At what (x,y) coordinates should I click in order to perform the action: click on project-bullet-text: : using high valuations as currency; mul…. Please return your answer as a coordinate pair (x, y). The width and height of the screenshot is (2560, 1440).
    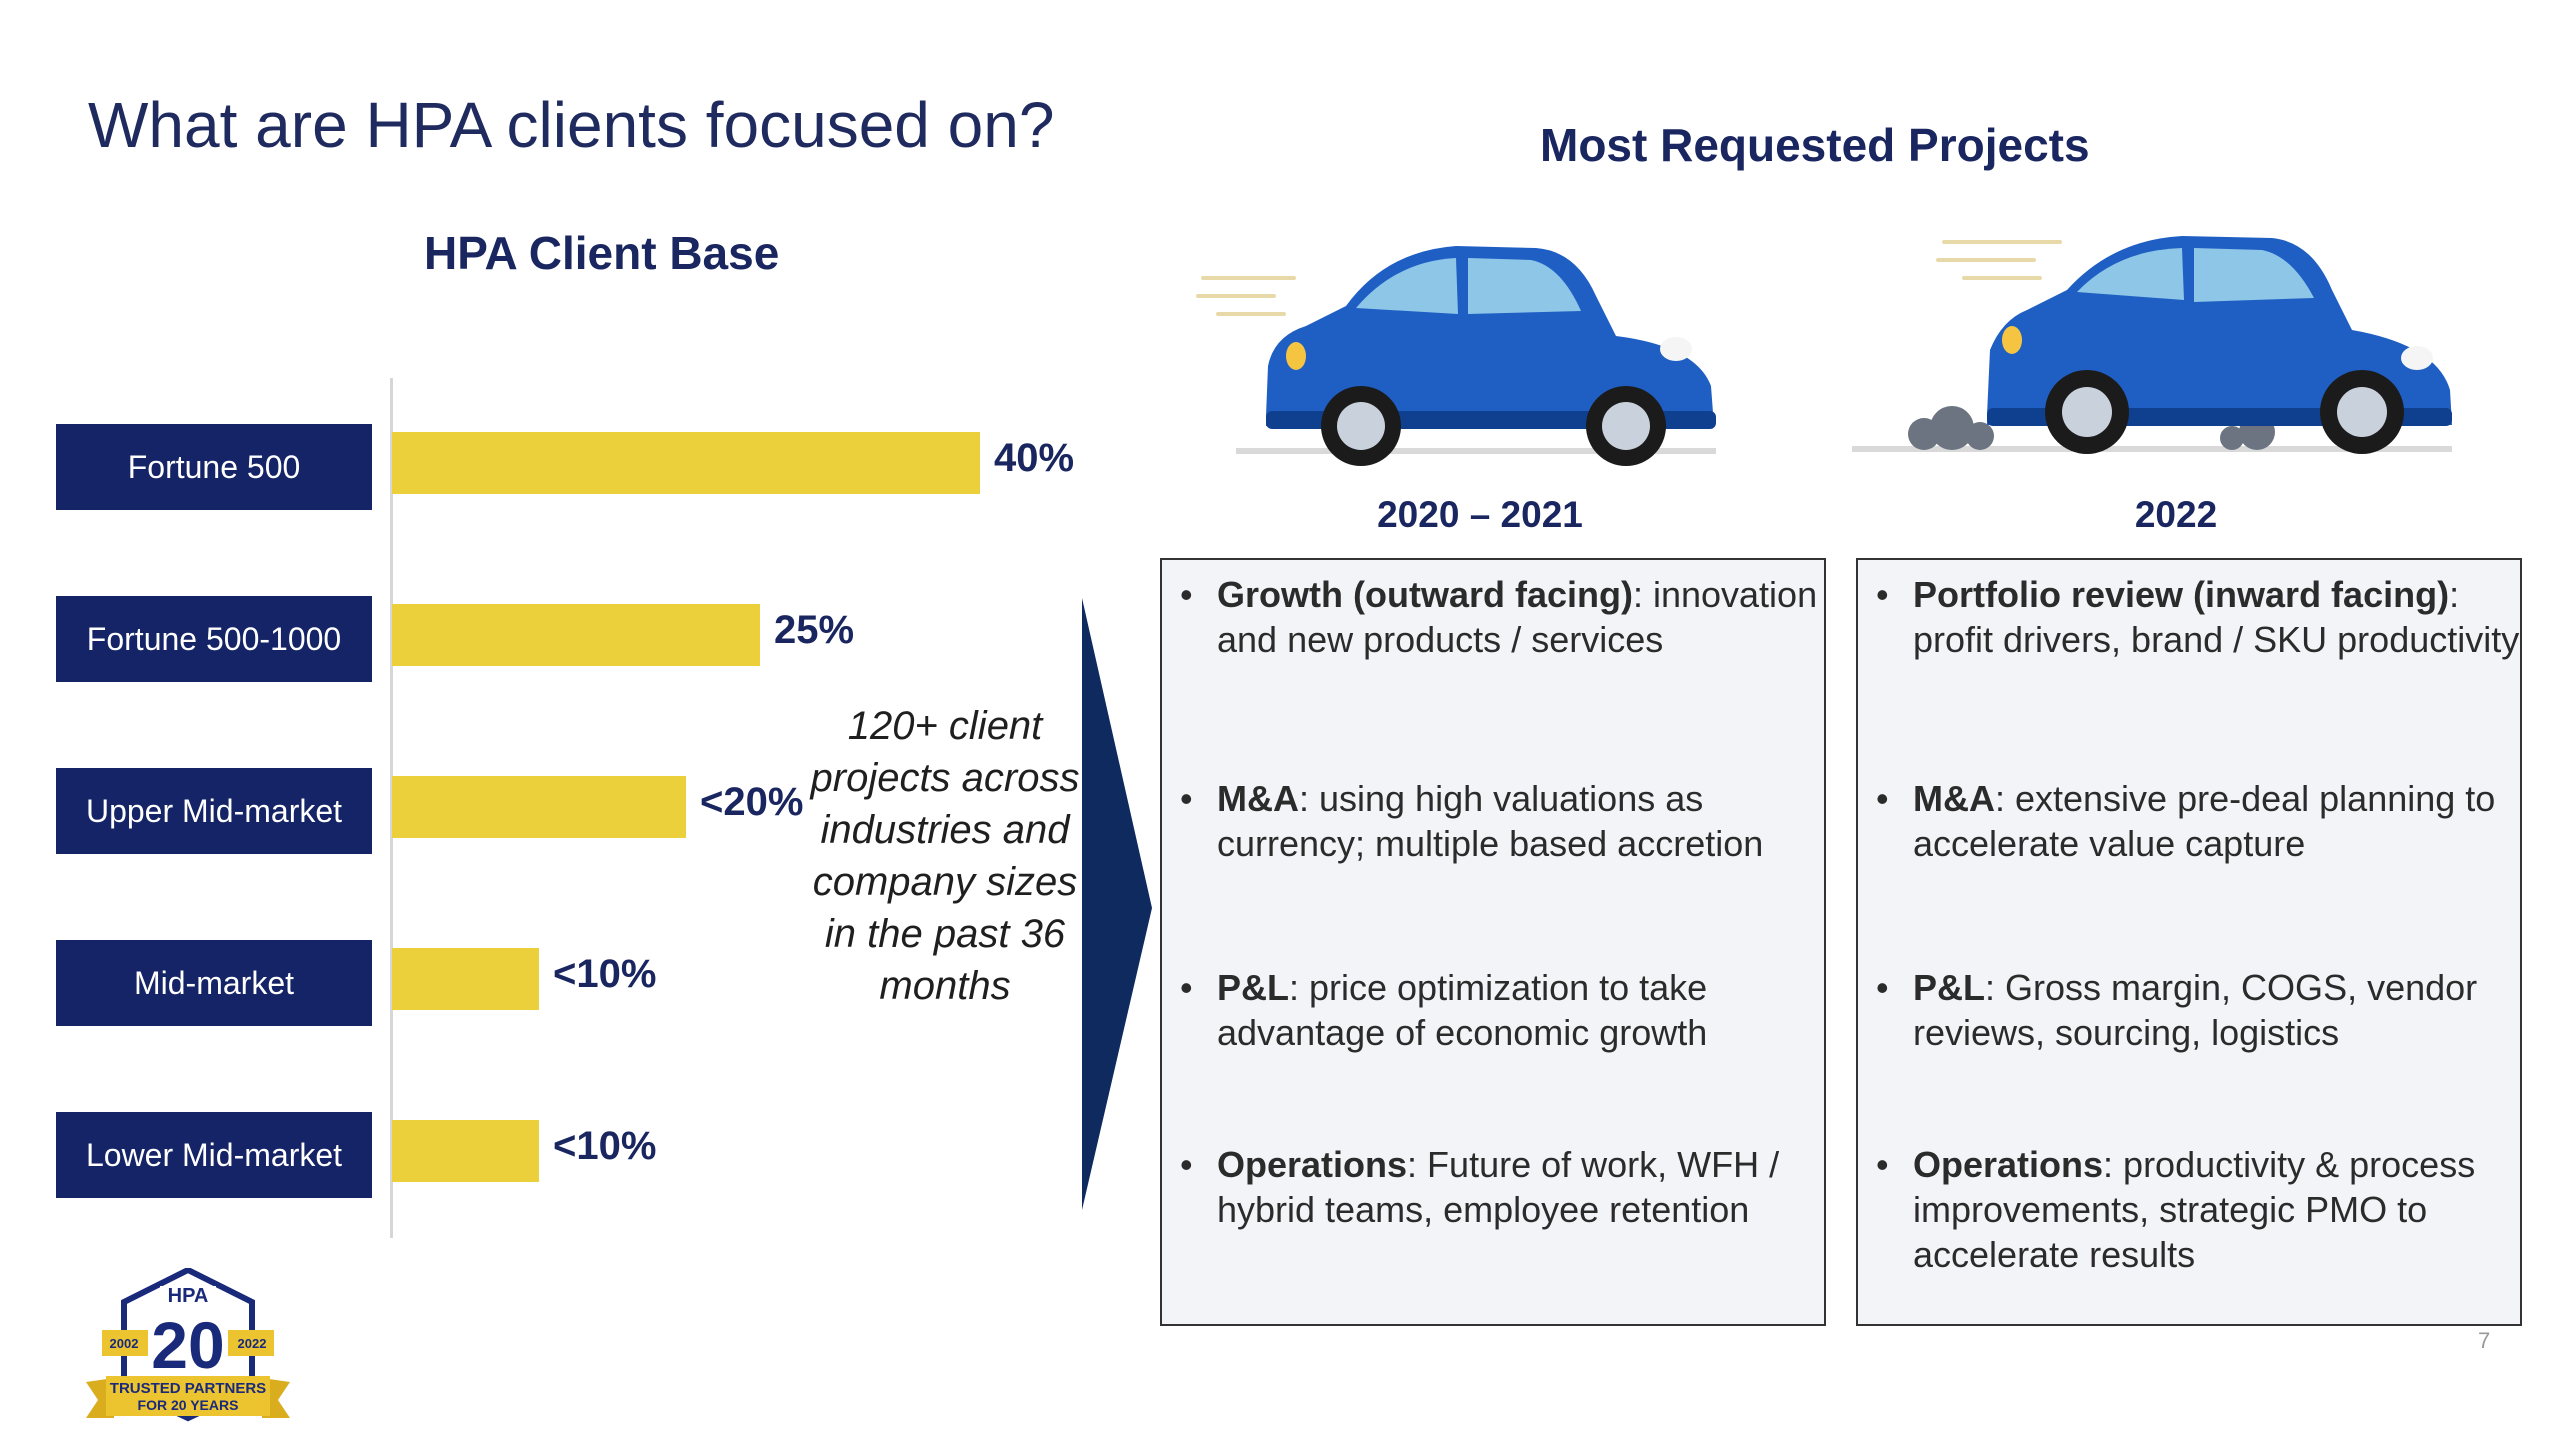
    Looking at the image, I should click on (1490, 821).